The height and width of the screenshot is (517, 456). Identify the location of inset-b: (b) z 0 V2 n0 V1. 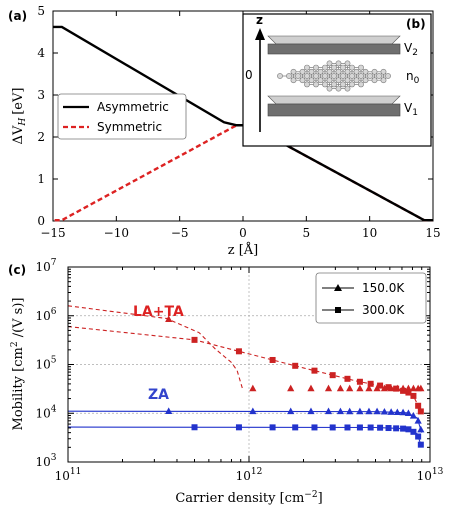
(337, 80).